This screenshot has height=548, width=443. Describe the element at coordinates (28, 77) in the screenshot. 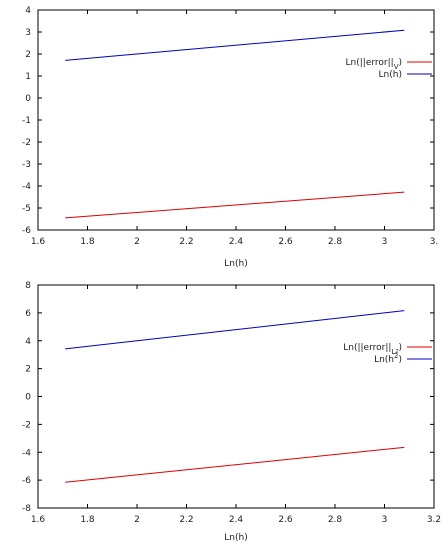

I see `y-tick-label: 1` at that location.